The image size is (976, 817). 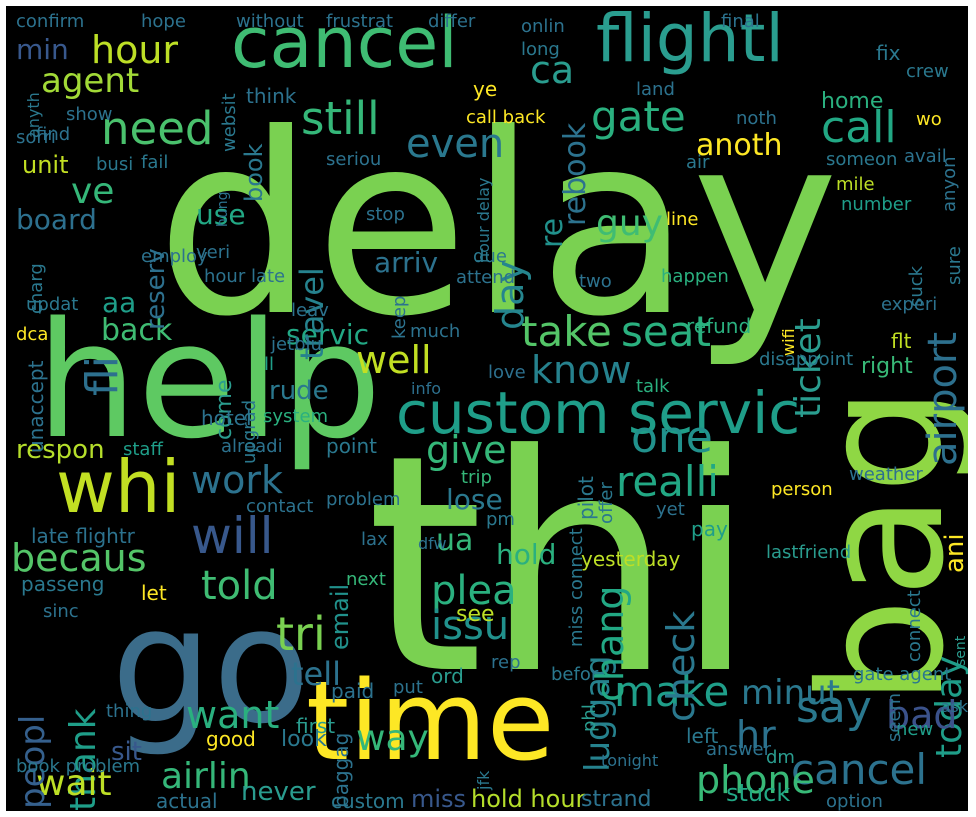 I want to click on word-seriou: seriou, so click(x=354, y=159).